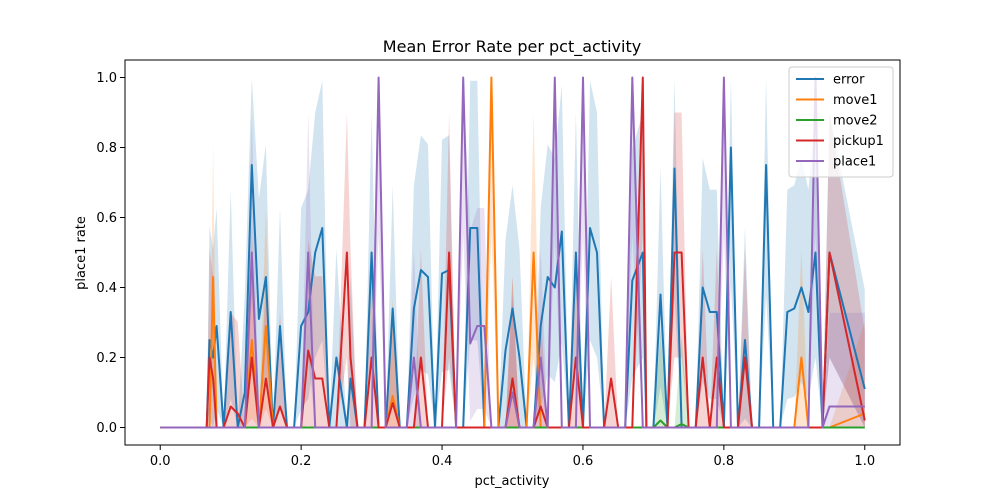 The image size is (1000, 500). I want to click on x-axis-label: pct_activity, so click(512, 481).